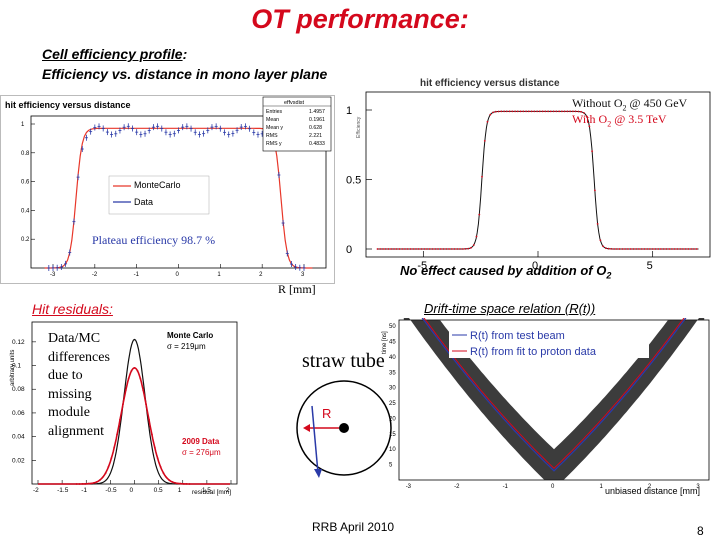 This screenshot has width=720, height=540. Describe the element at coordinates (36, 490) in the screenshot. I see `res-xtick: -2` at that location.